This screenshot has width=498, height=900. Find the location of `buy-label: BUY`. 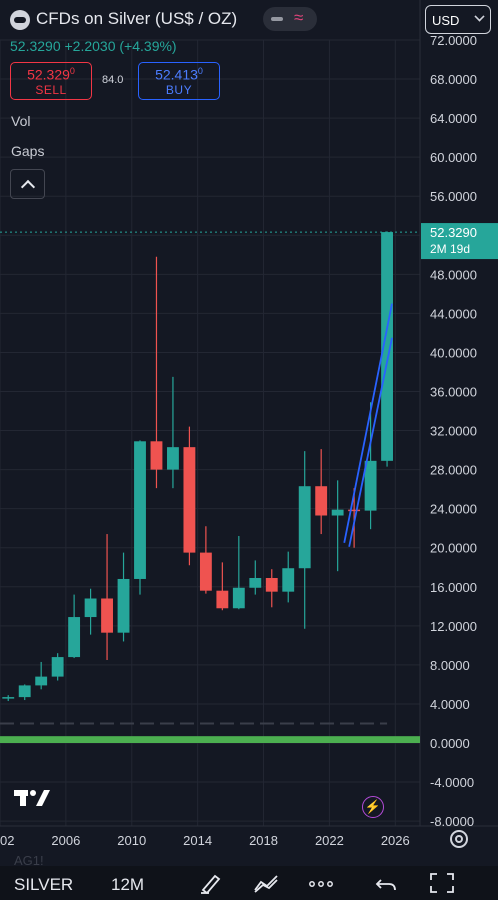

buy-label: BUY is located at coordinates (179, 89).